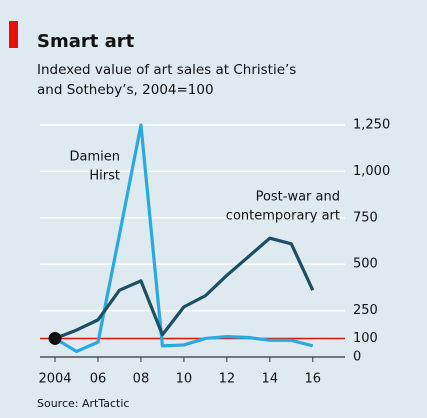 The height and width of the screenshot is (418, 427). I want to click on subtitle: Indexed value of art sales at Christie’s, so click(166, 70).